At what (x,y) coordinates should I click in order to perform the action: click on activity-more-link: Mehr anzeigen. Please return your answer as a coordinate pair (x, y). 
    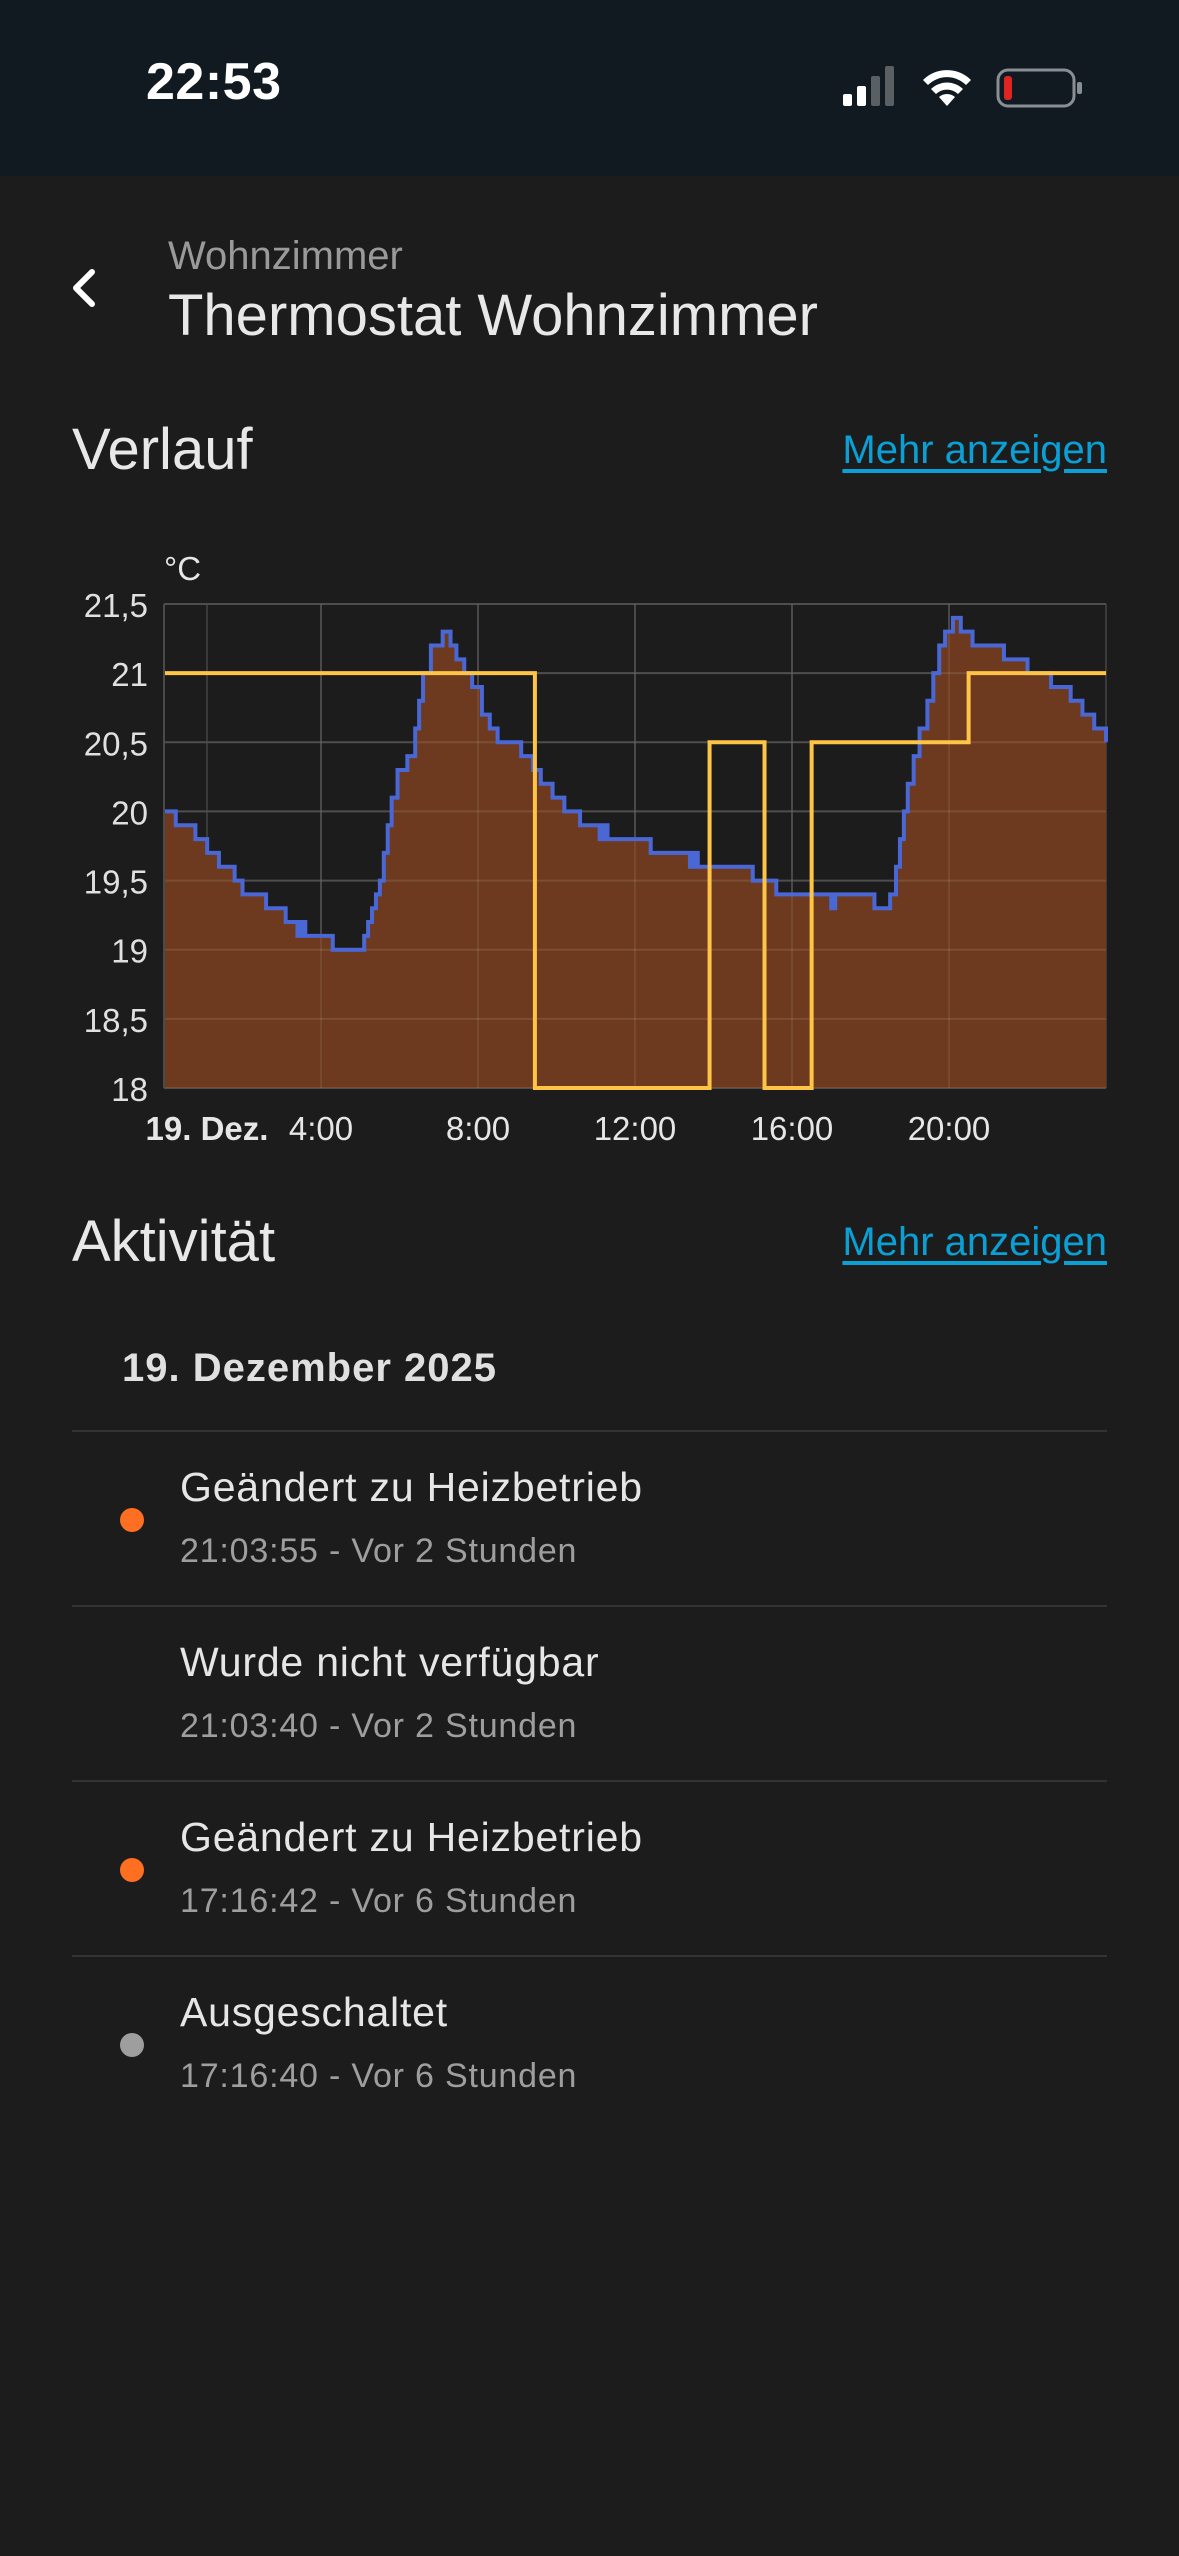
    Looking at the image, I should click on (974, 1242).